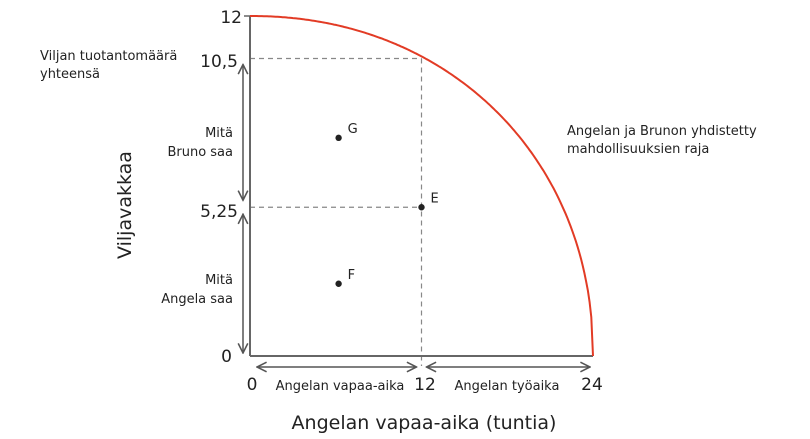  Describe the element at coordinates (507, 386) in the screenshot. I see `work-span-label: Angelan työaika` at that location.